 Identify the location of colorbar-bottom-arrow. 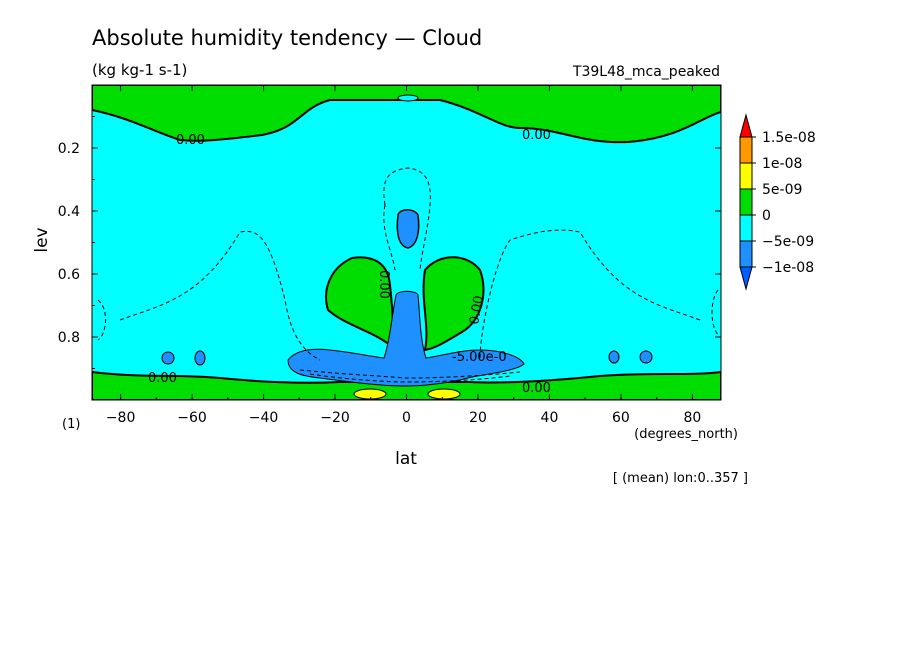
(746, 278).